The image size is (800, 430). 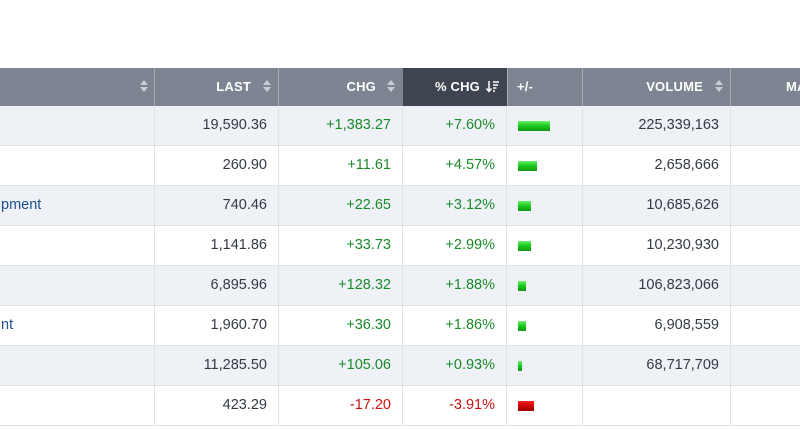 I want to click on table-row: 6,895.96 +128.32 +1.88% 106,823,066, so click(x=400, y=286).